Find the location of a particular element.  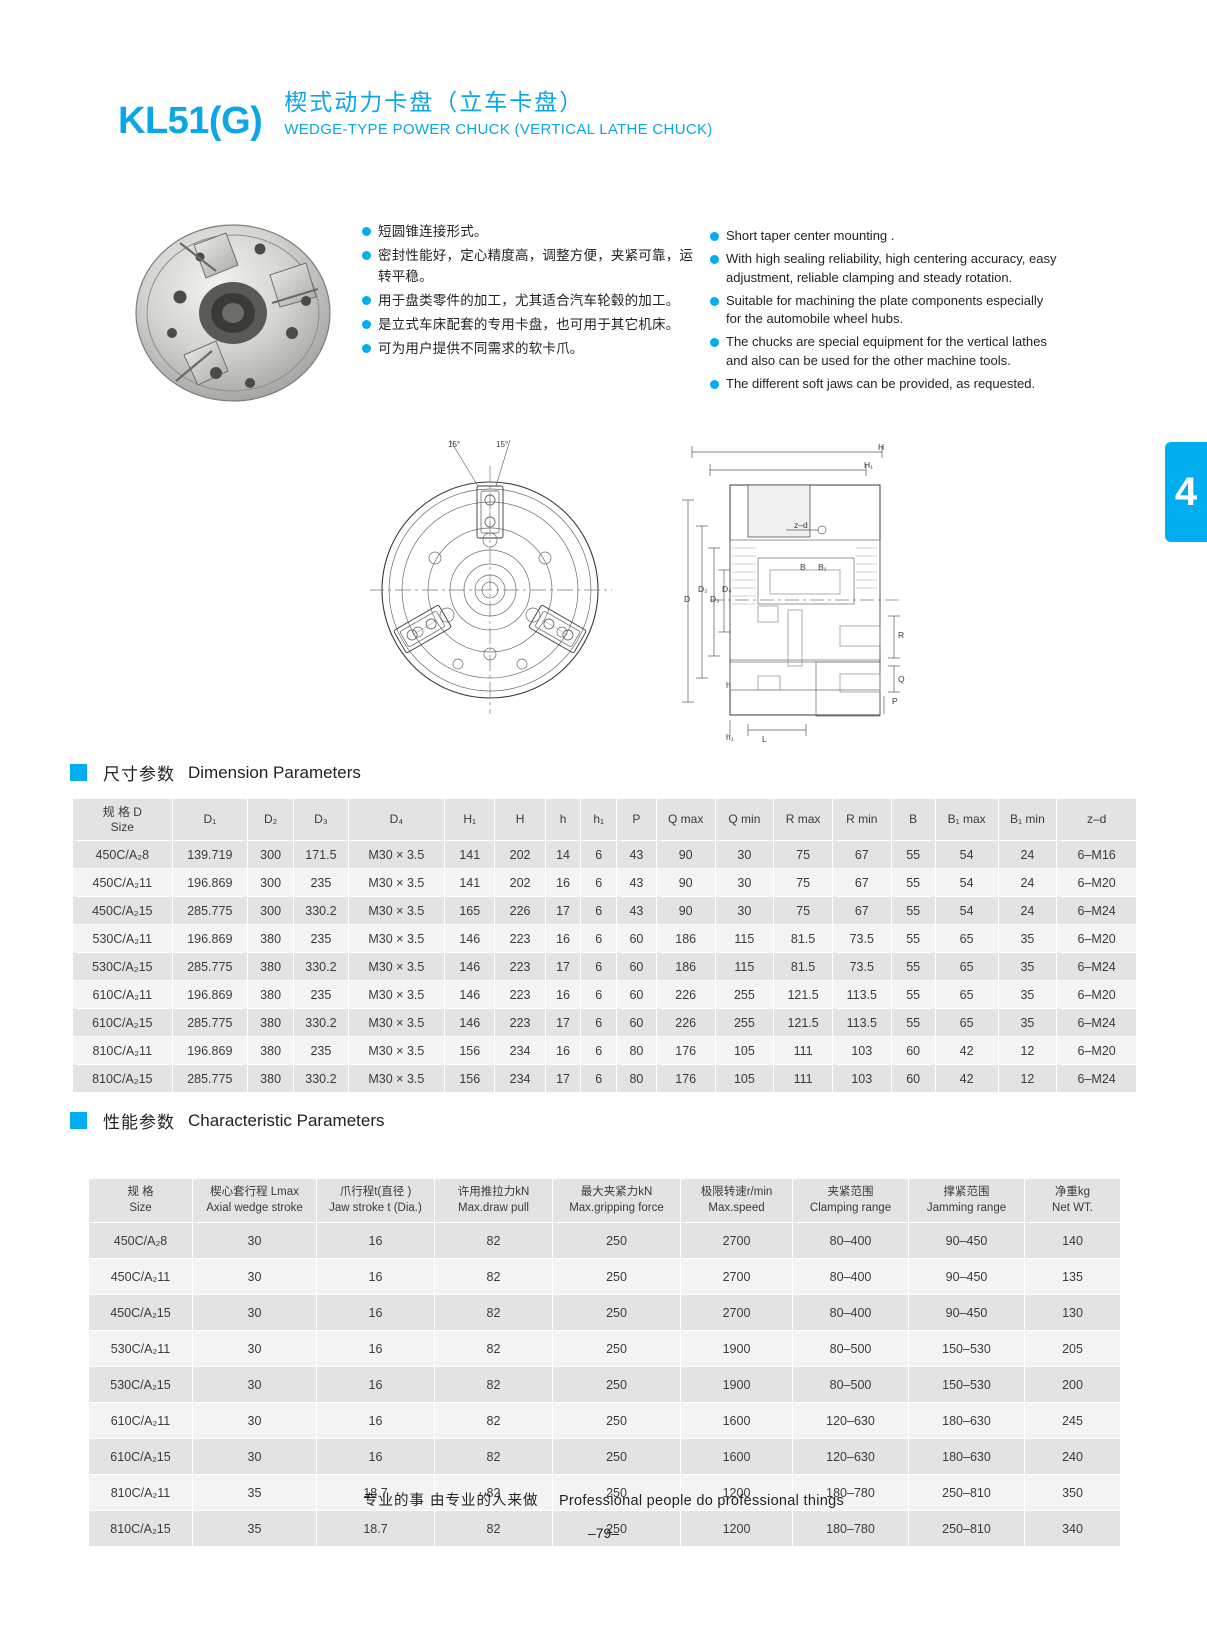

table-cell: 73.5 is located at coordinates (861, 966).